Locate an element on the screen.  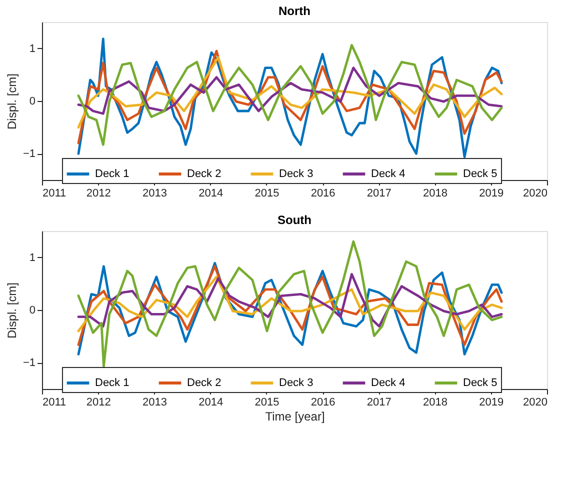
chart-title: North is located at coordinates (294, 11).